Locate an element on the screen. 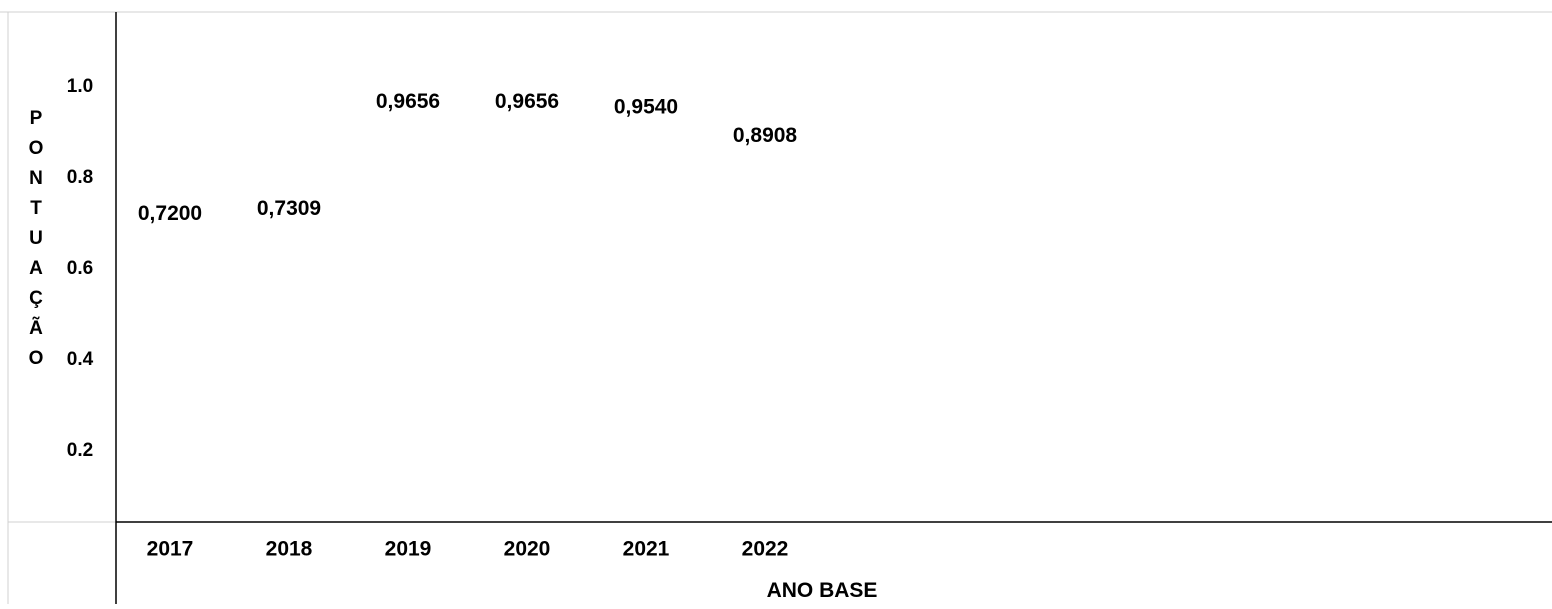 The image size is (1552, 609). data-label: 0,9540 is located at coordinates (646, 106).